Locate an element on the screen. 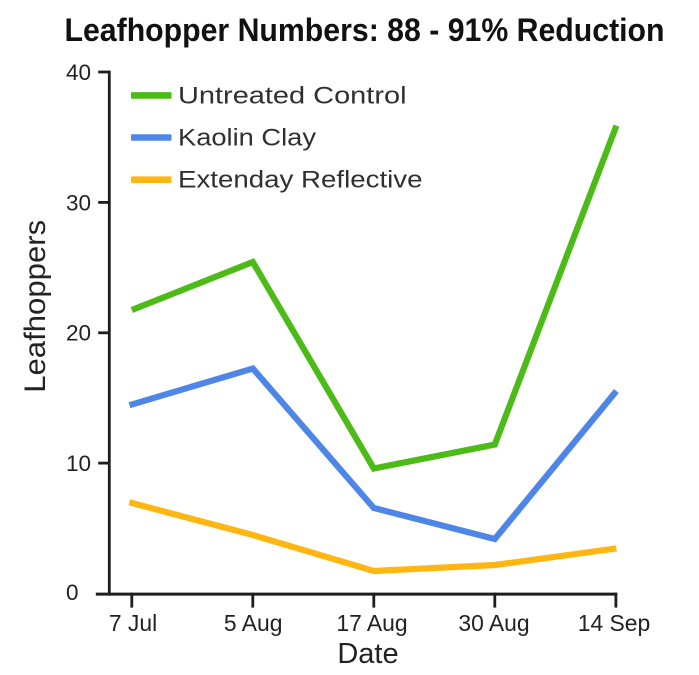  svg-text: 17 Aug is located at coordinates (371, 623).